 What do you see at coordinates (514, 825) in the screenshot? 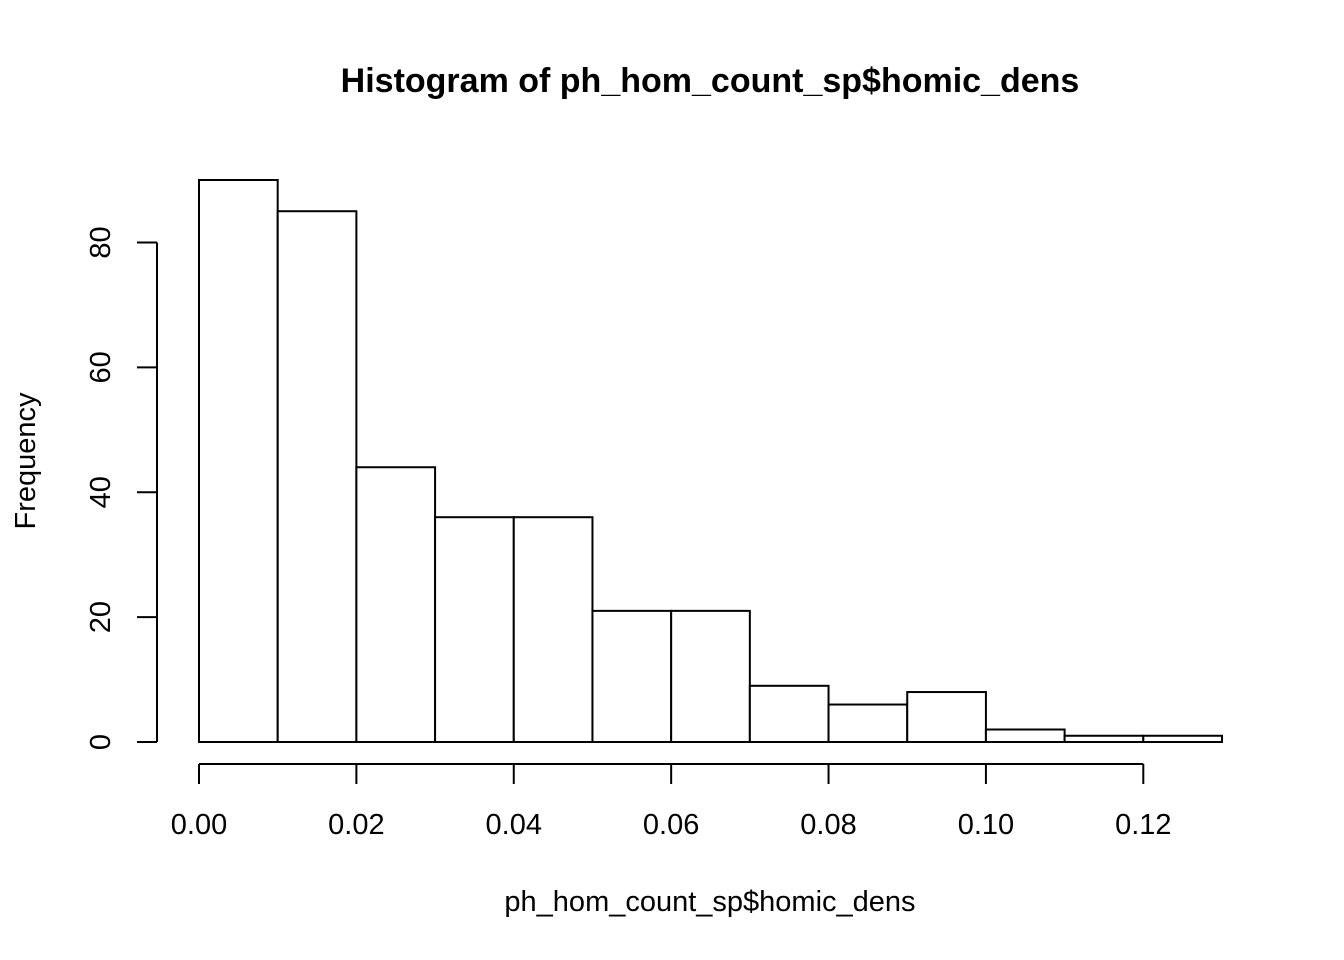
I see `x-tick-label: 0.04` at bounding box center [514, 825].